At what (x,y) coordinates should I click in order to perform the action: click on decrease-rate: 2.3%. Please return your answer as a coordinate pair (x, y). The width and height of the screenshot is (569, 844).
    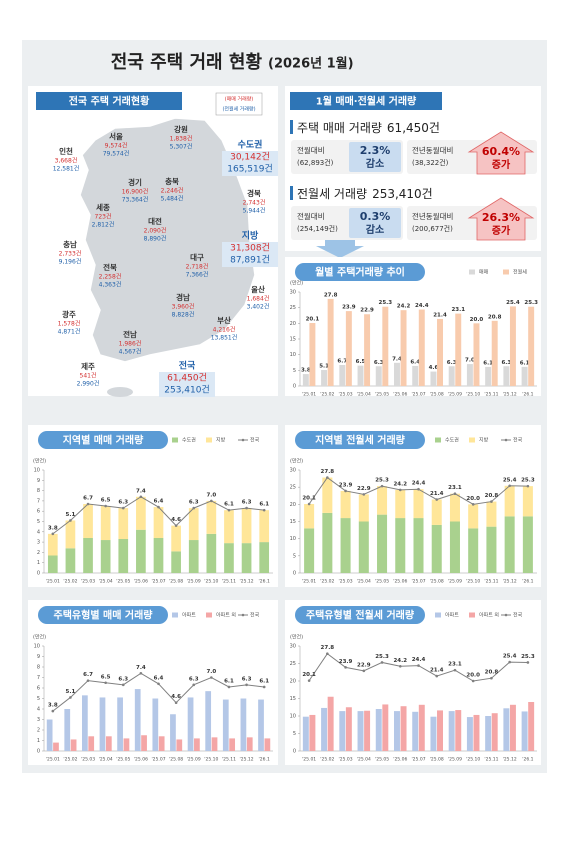
    Looking at the image, I should click on (375, 150).